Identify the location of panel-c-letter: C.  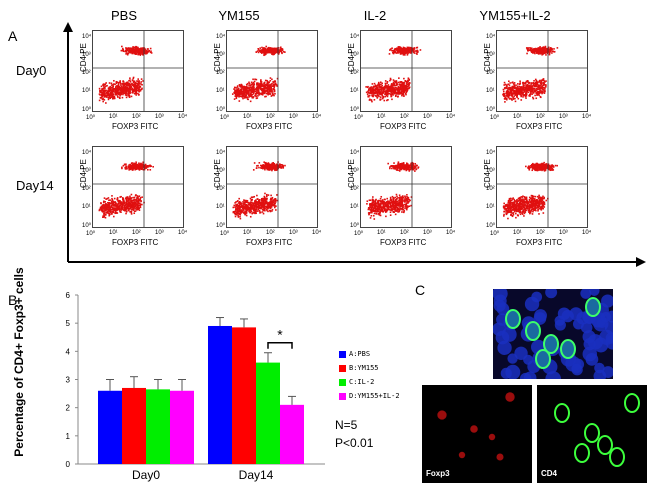
(420, 290).